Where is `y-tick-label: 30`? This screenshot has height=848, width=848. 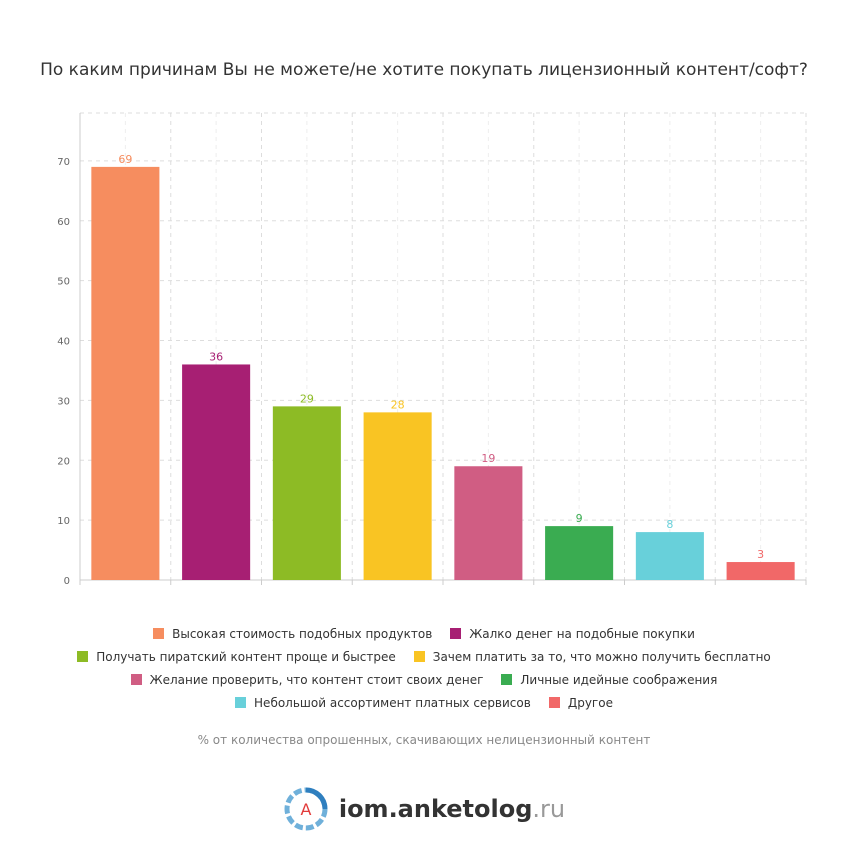
y-tick-label: 30 is located at coordinates (63, 401).